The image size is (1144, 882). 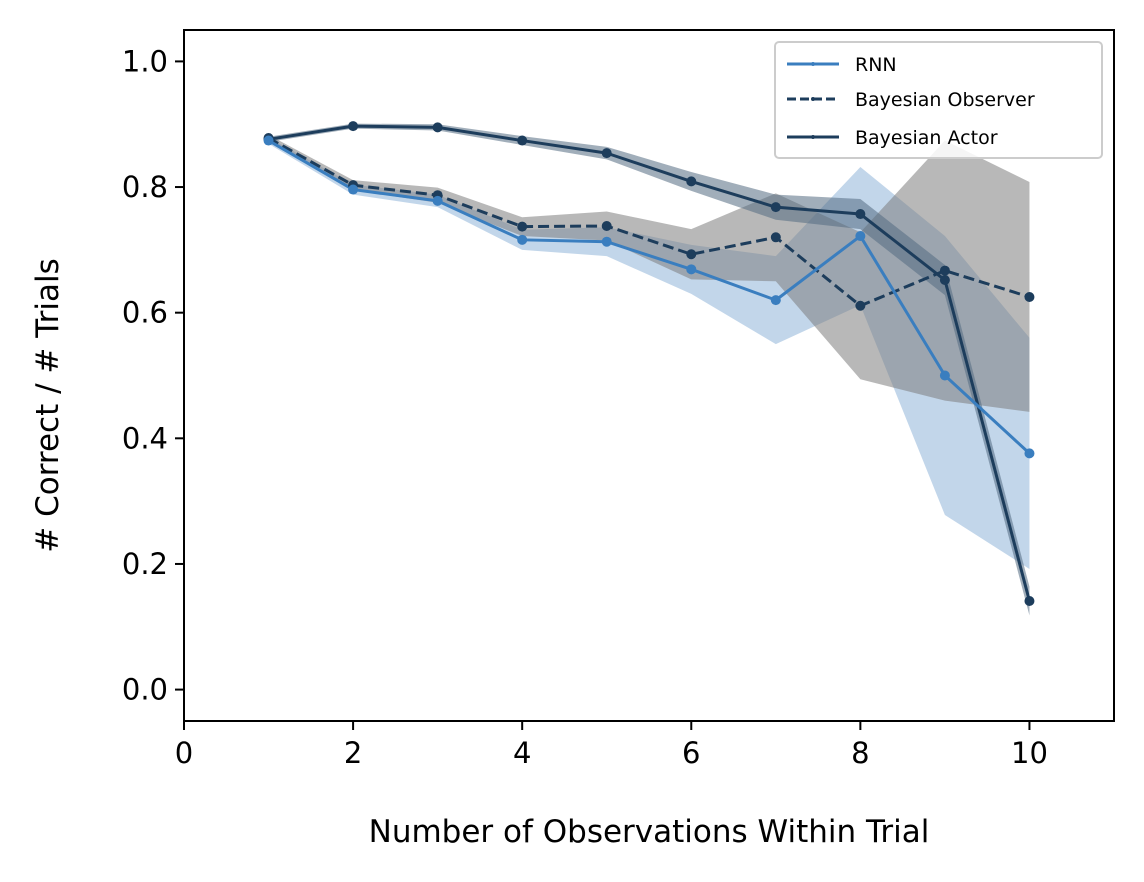 What do you see at coordinates (691, 753) in the screenshot?
I see `x-tick-label: 6` at bounding box center [691, 753].